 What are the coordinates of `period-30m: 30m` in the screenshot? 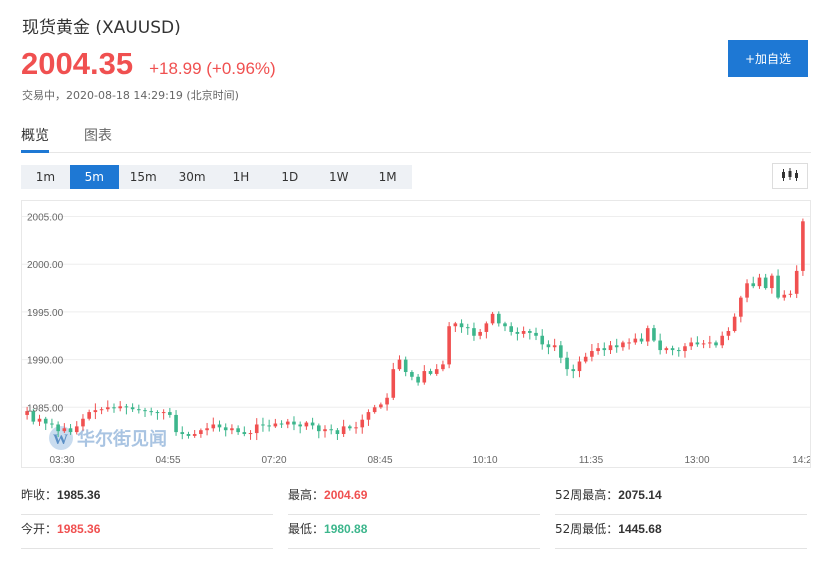 It's located at (192, 177).